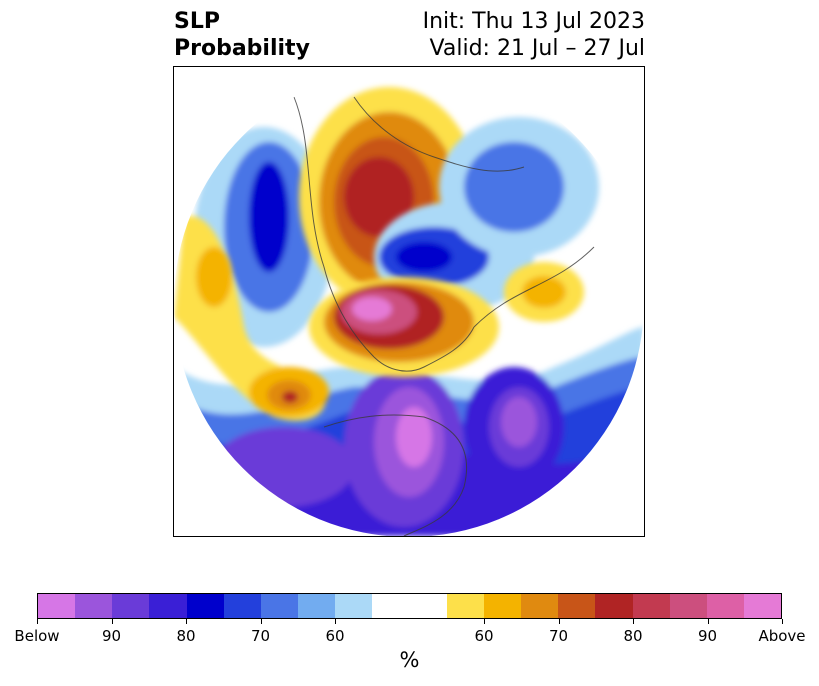  Describe the element at coordinates (533, 21) in the screenshot. I see `init-date: Init: Thu 13 Jul 2023` at that location.